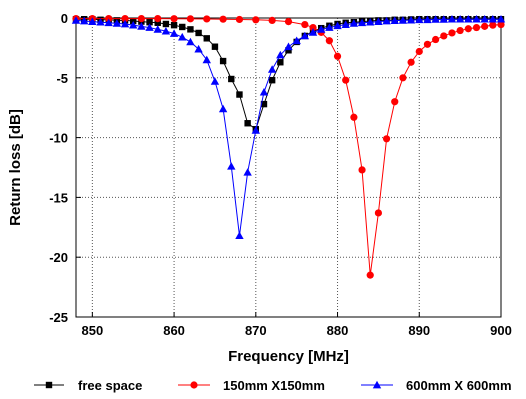  I want to click on y-axis-title: Return loss [dB], so click(15, 167).